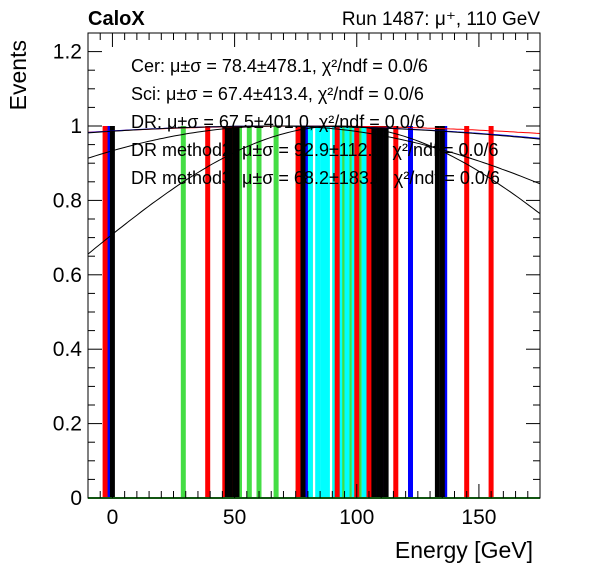 This screenshot has width=596, height=572. I want to click on x-tick-label: 100, so click(356, 517).